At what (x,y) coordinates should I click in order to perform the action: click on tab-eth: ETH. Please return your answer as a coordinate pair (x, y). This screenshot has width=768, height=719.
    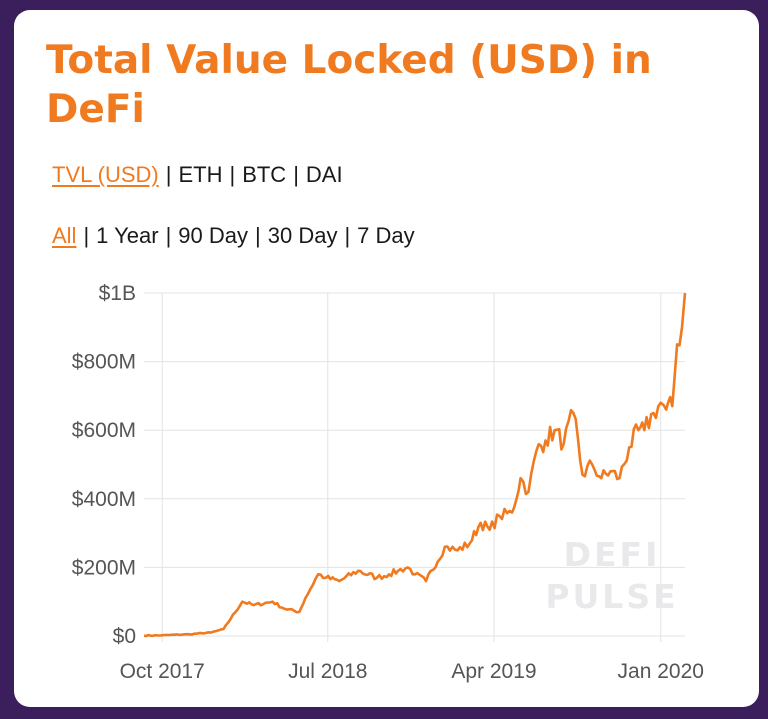
    Looking at the image, I should click on (200, 174).